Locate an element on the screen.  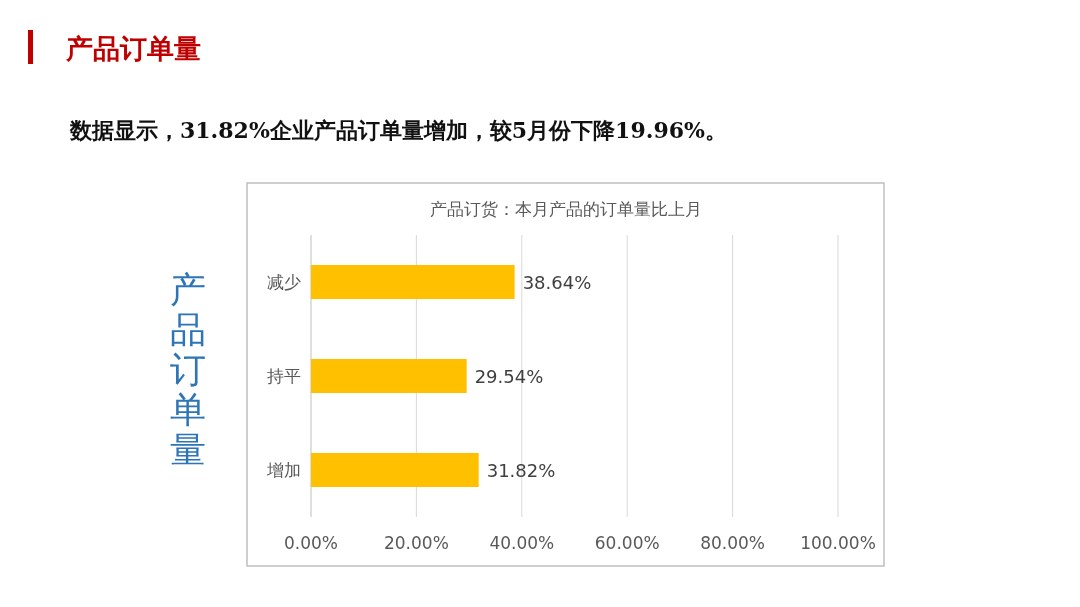
x-tick-label: 40.00% is located at coordinates (522, 543).